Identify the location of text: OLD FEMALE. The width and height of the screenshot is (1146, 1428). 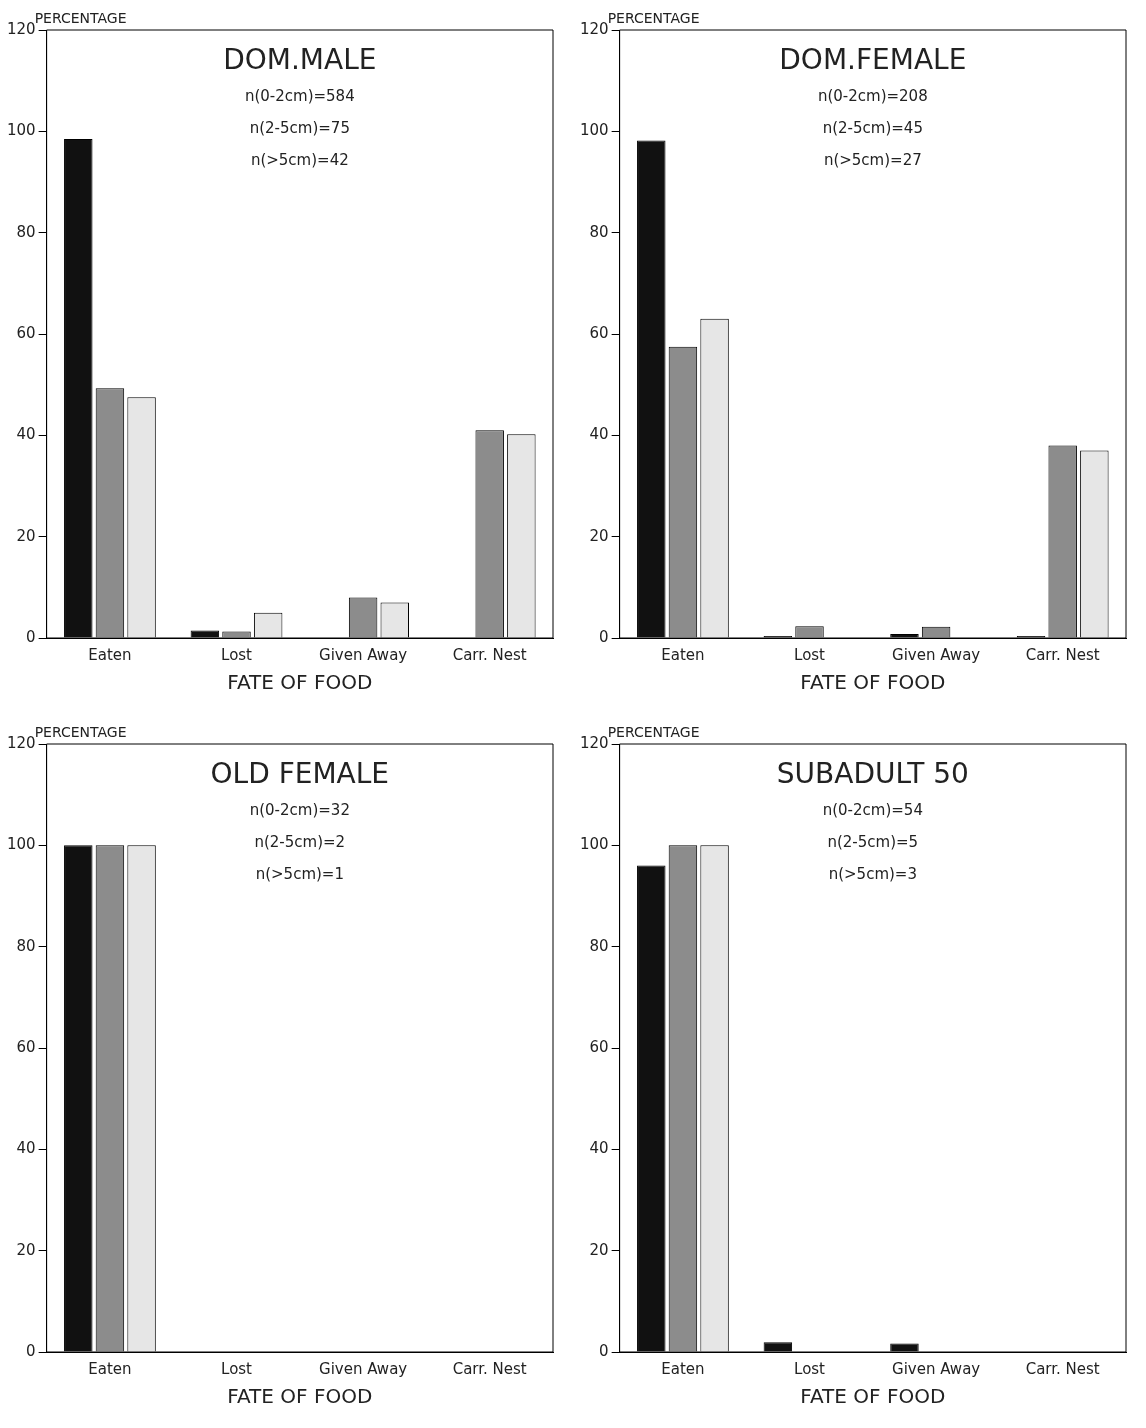
(300, 774).